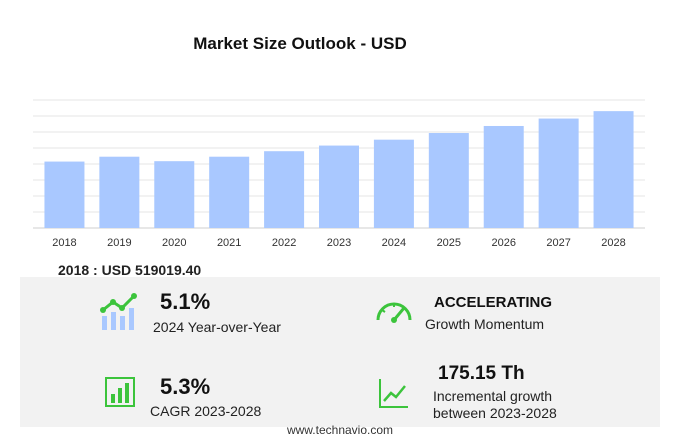 The height and width of the screenshot is (440, 680). What do you see at coordinates (449, 243) in the screenshot?
I see `x-tick-label: 2025` at bounding box center [449, 243].